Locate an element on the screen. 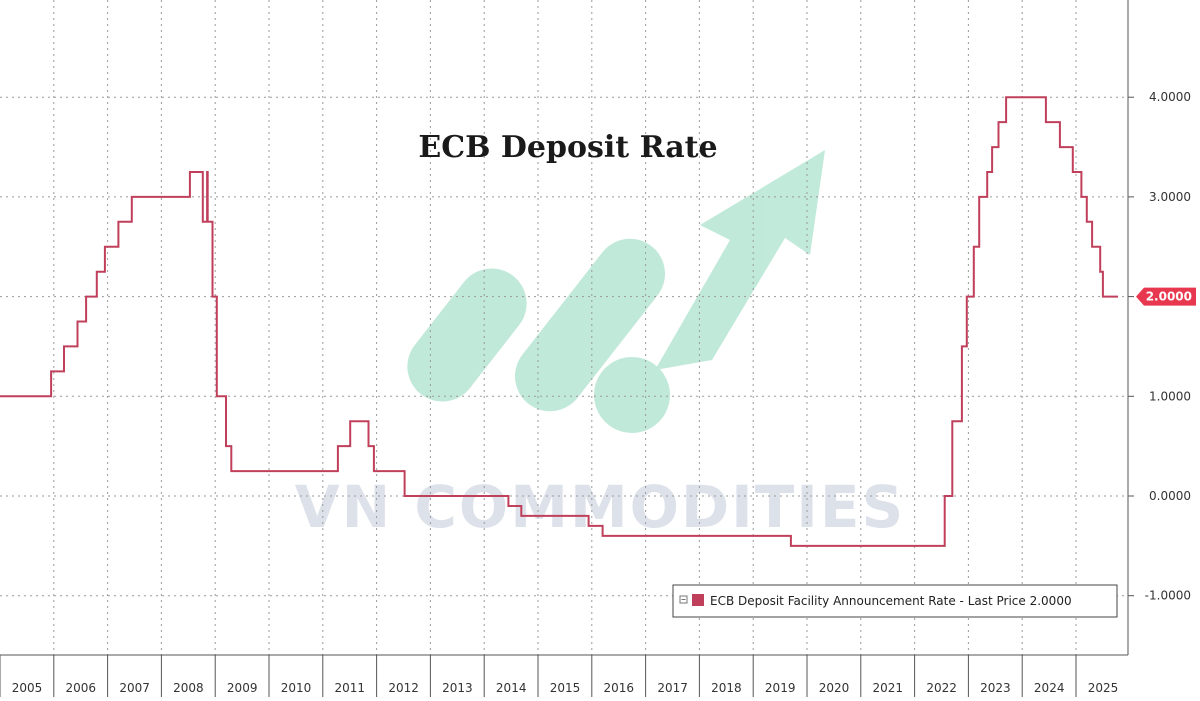  x-tick-label: 2022 is located at coordinates (941, 688).